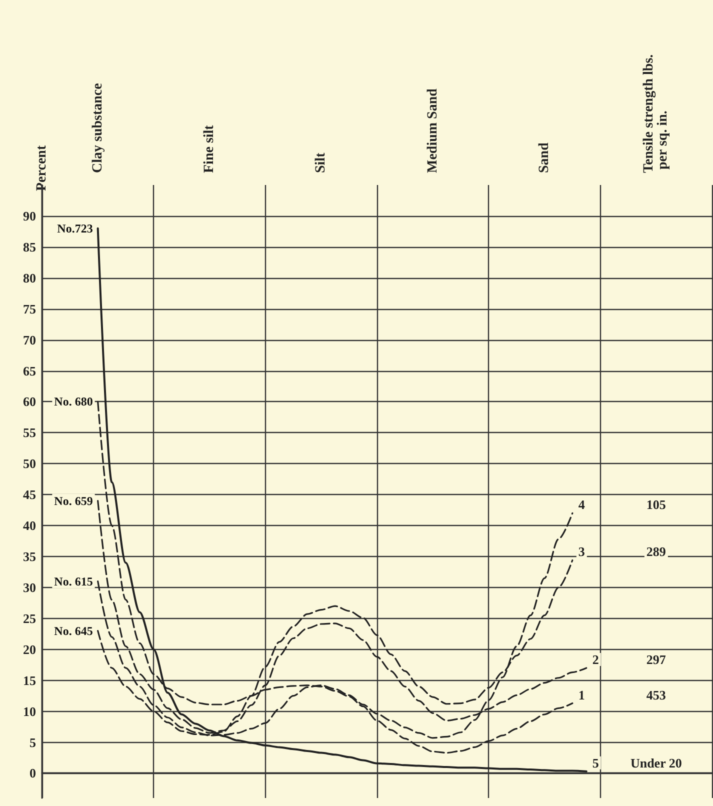  I want to click on annotation: 105, so click(656, 504).